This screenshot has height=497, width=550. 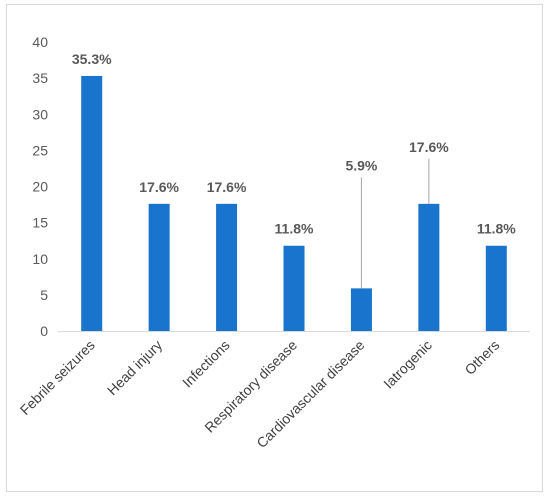 What do you see at coordinates (44, 331) in the screenshot?
I see `y-tick-label: 0` at bounding box center [44, 331].